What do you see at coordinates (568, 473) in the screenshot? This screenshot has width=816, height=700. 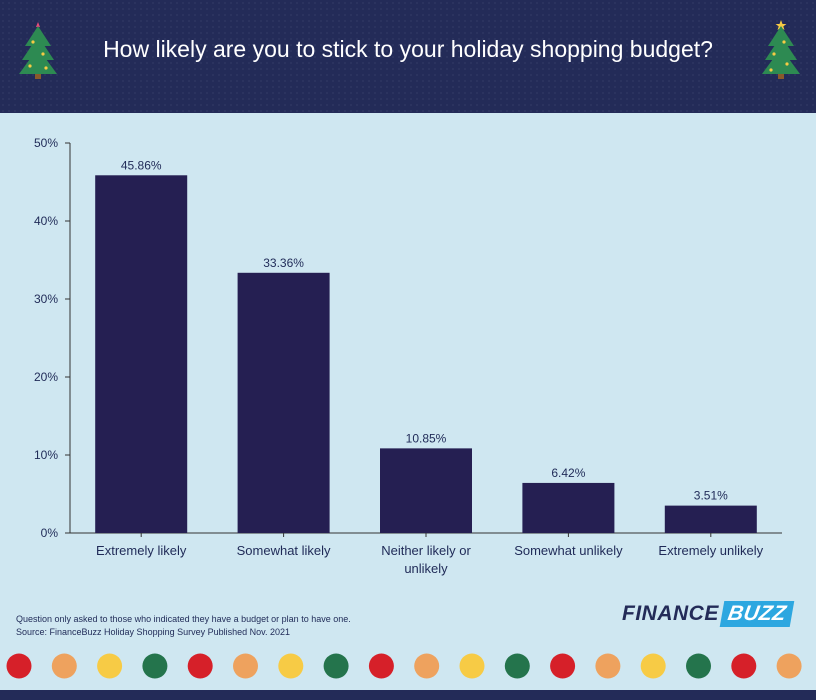 I see `data-label: 6.42%` at bounding box center [568, 473].